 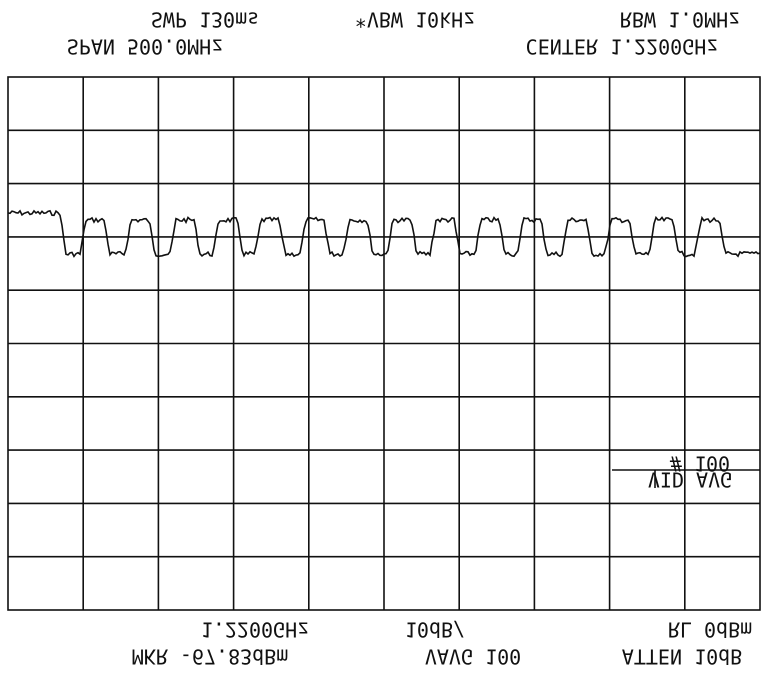 What do you see at coordinates (680, 20) in the screenshot?
I see `resolution-bandwidth: RBW 1.0MHz` at bounding box center [680, 20].